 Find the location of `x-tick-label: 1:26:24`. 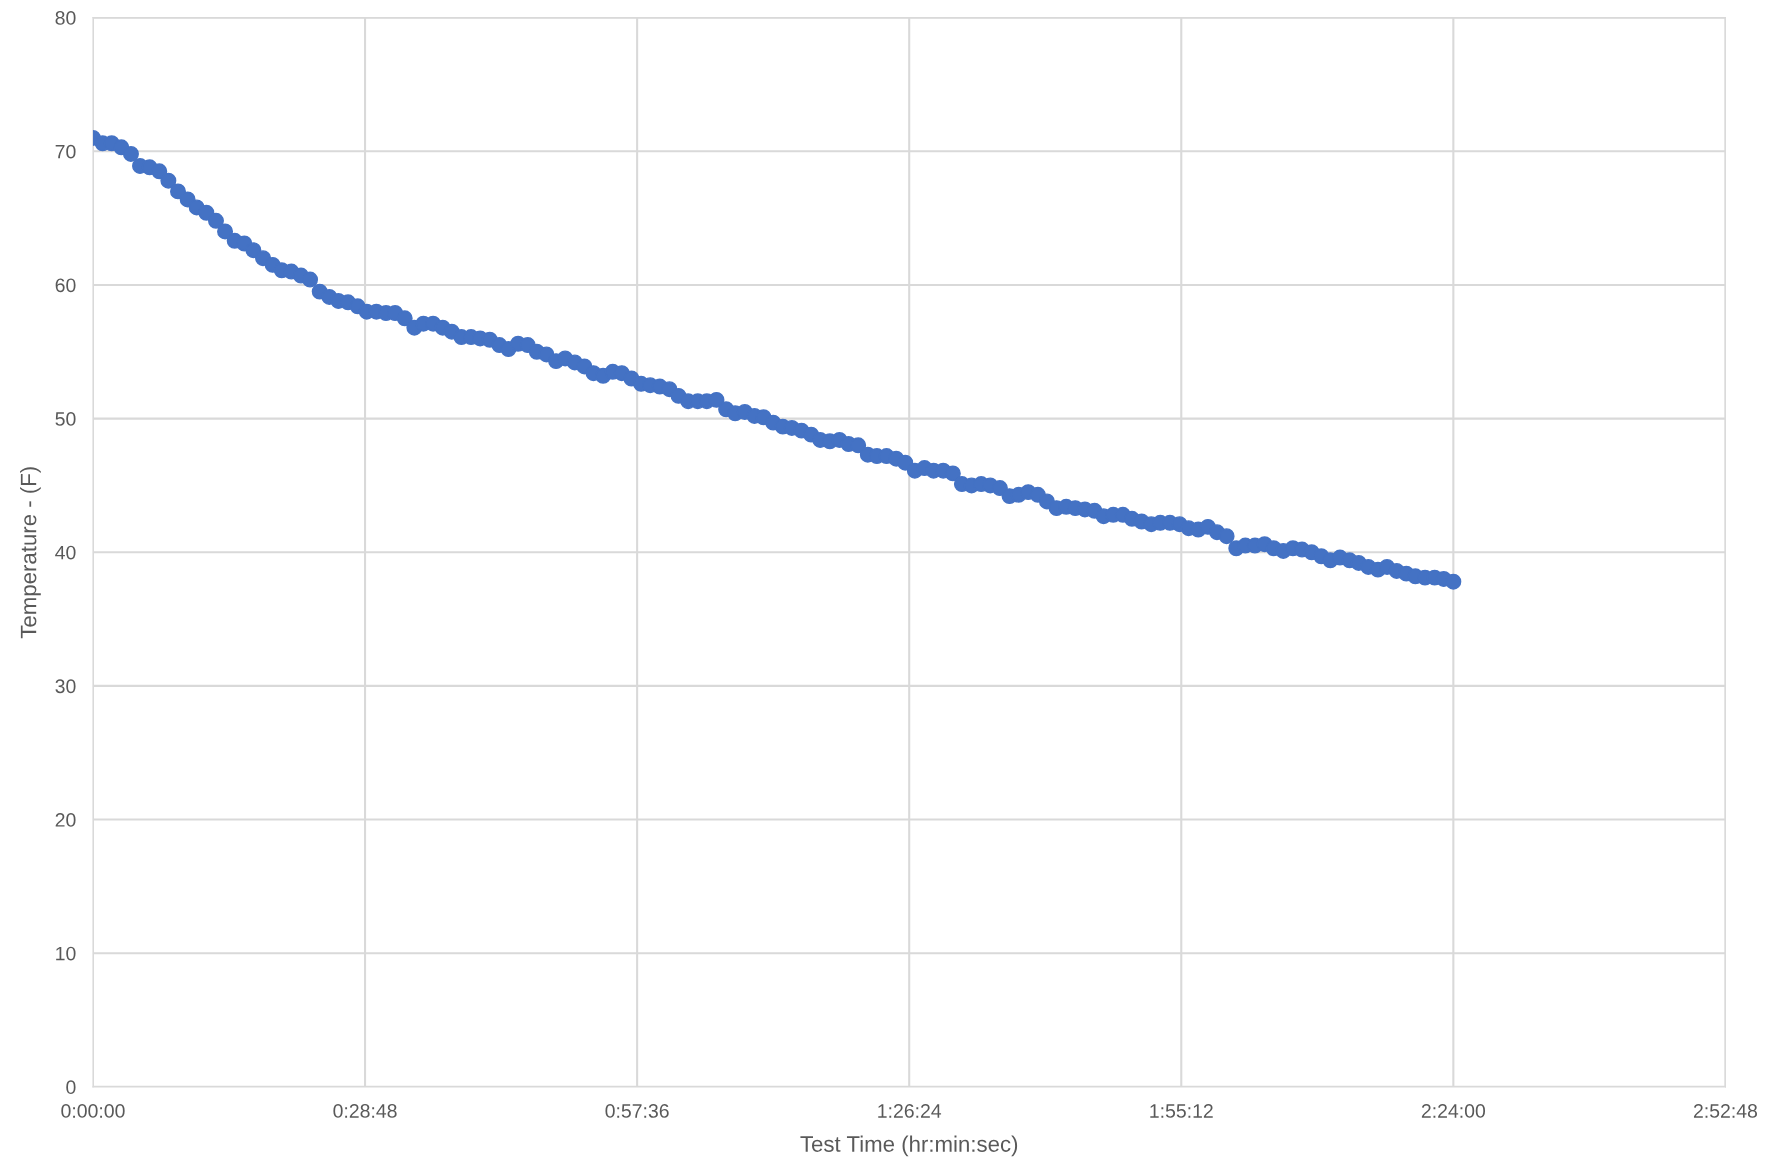

x-tick-label: 1:26:24 is located at coordinates (910, 1111).